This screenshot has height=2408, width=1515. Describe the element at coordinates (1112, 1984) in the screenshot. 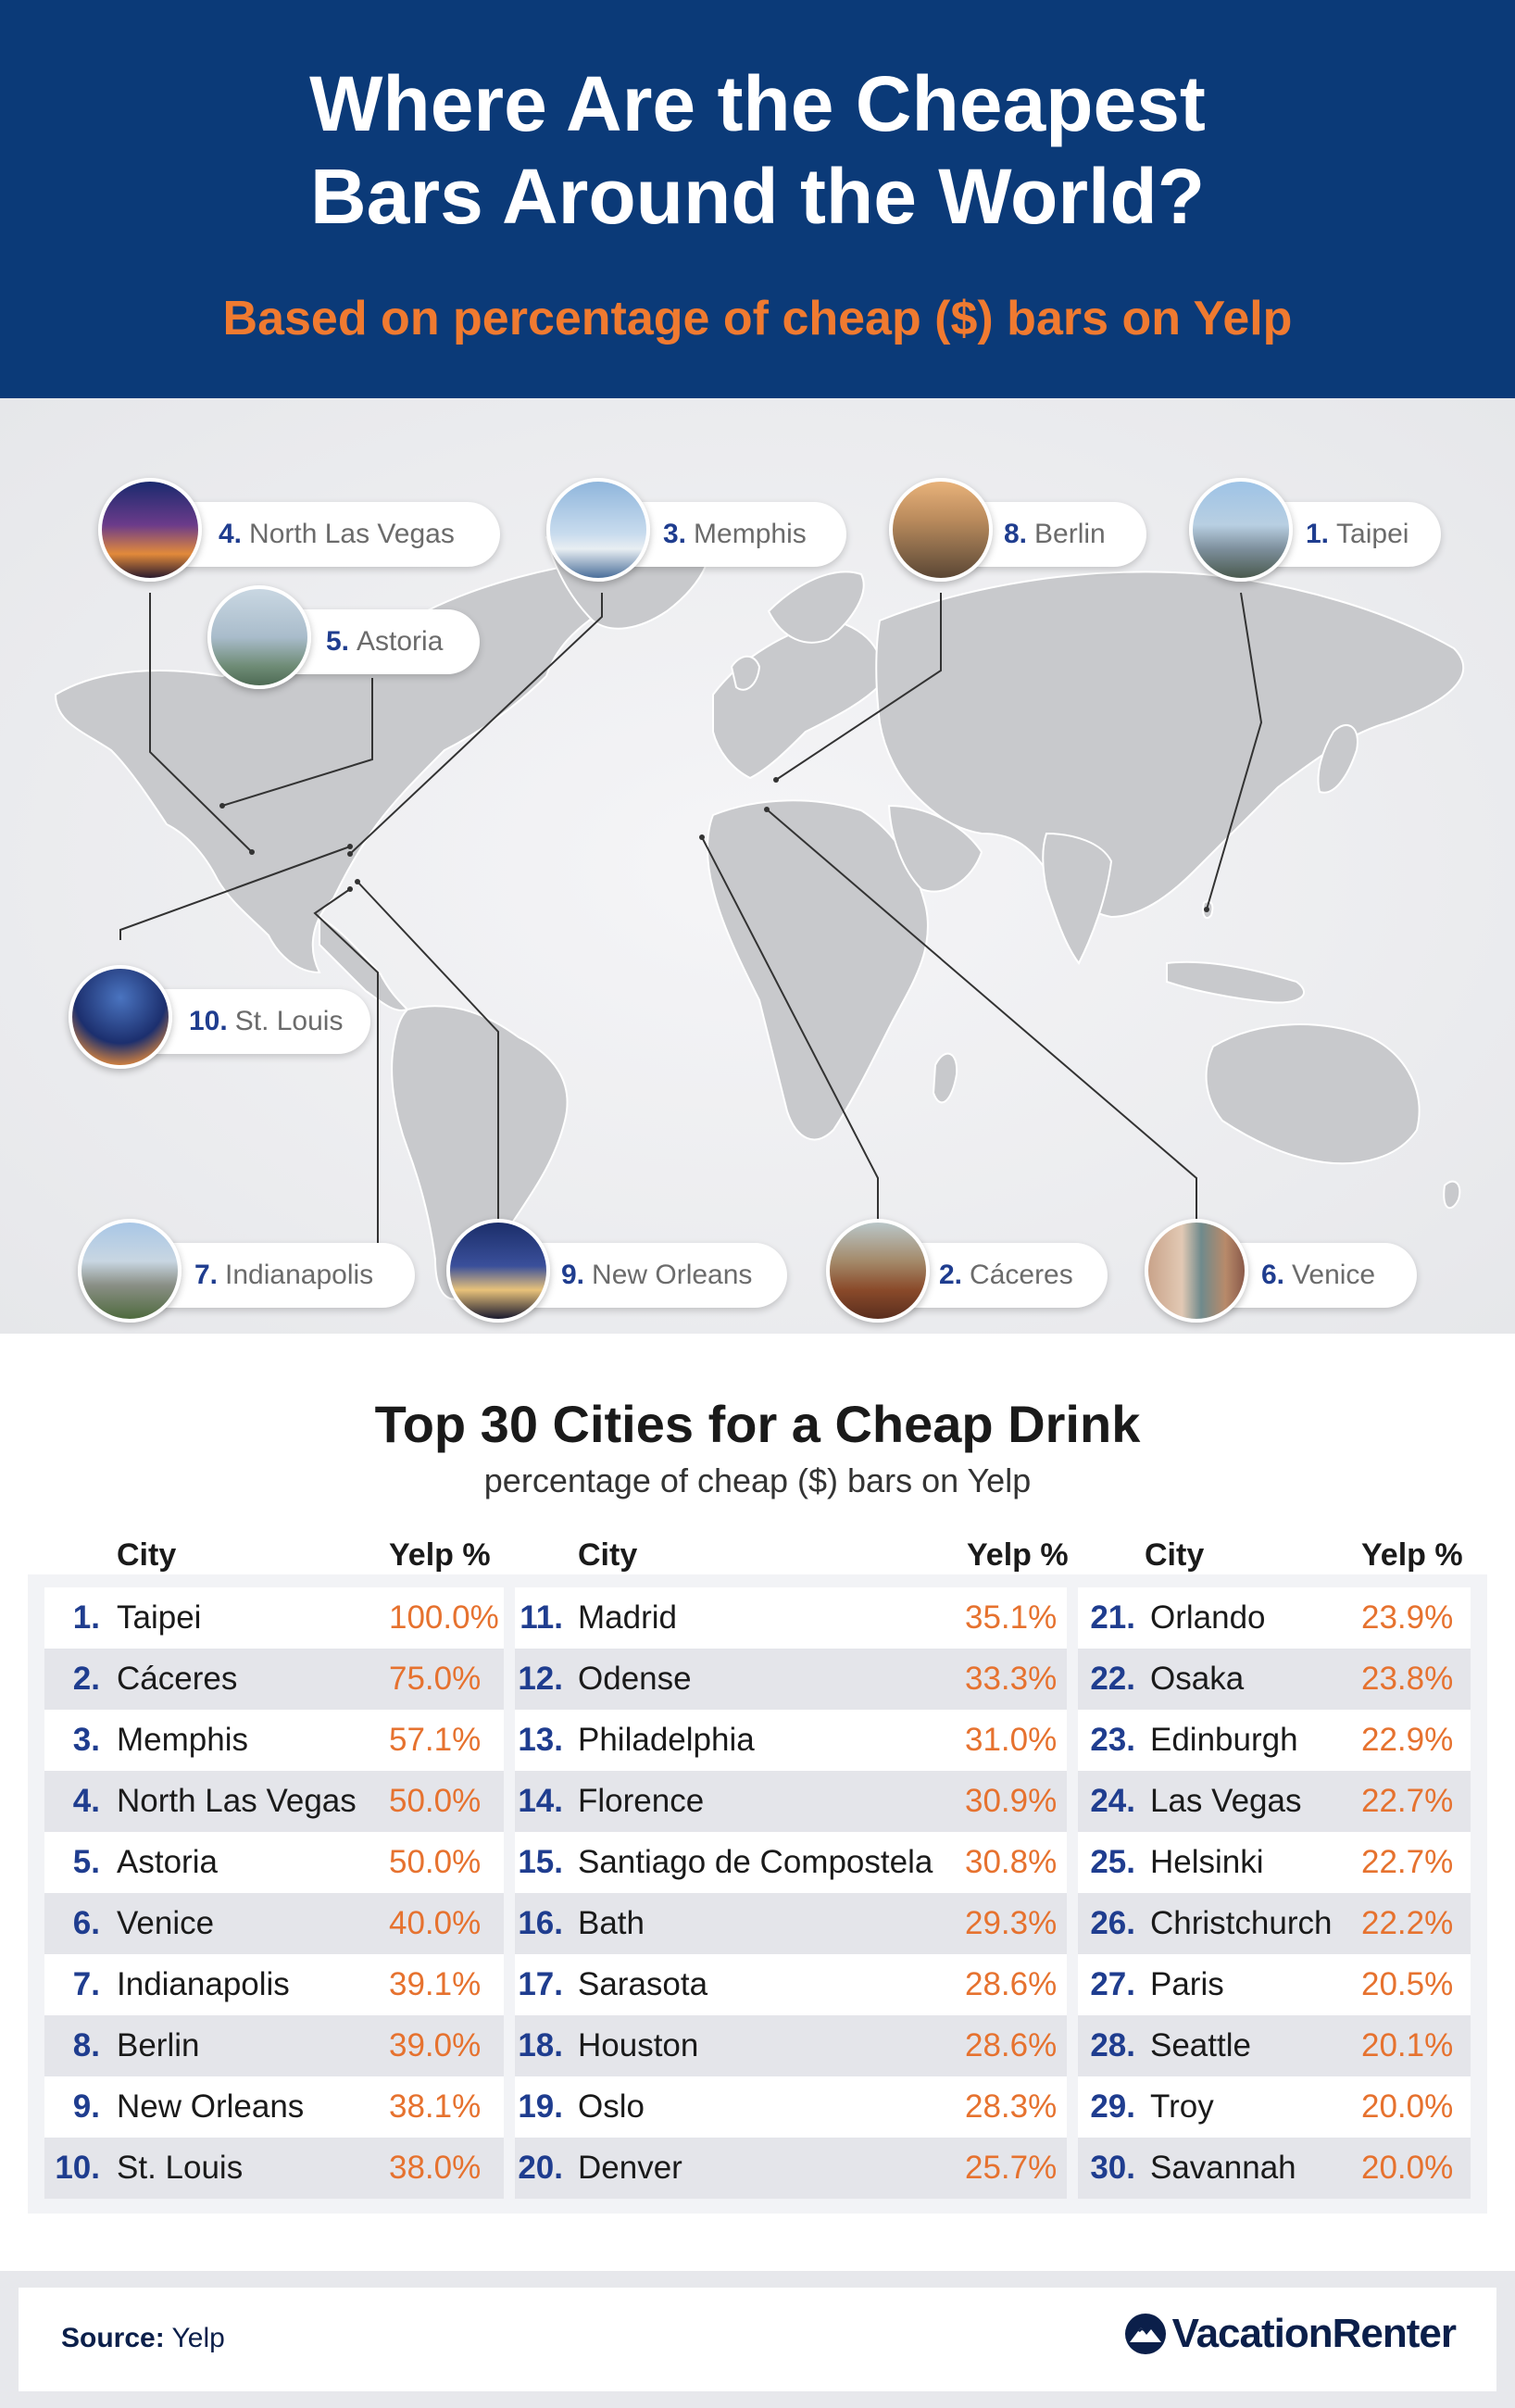

I see `row-rank: 27.` at that location.